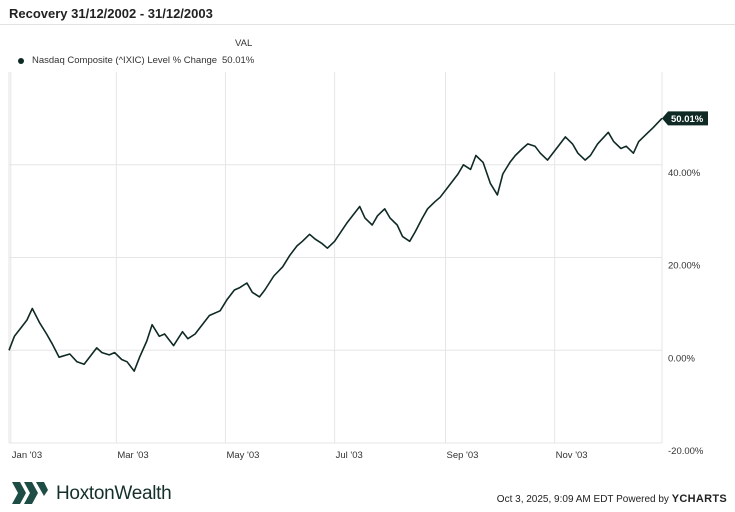 This screenshot has height=512, width=735. Describe the element at coordinates (687, 119) in the screenshot. I see `end-value-label: 50.01%` at that location.